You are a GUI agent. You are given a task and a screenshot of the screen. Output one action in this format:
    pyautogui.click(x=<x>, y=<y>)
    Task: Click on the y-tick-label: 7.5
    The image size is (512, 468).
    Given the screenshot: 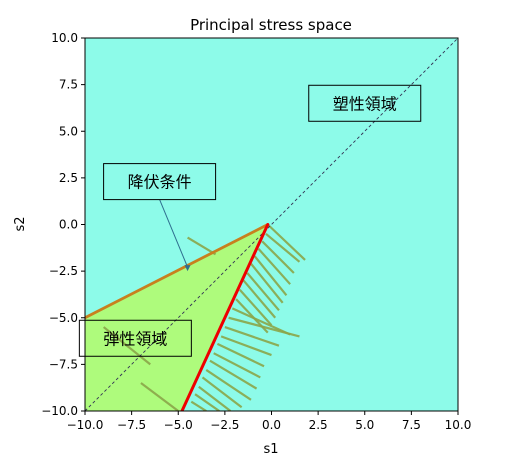 What is the action you would take?
    pyautogui.click(x=68, y=85)
    